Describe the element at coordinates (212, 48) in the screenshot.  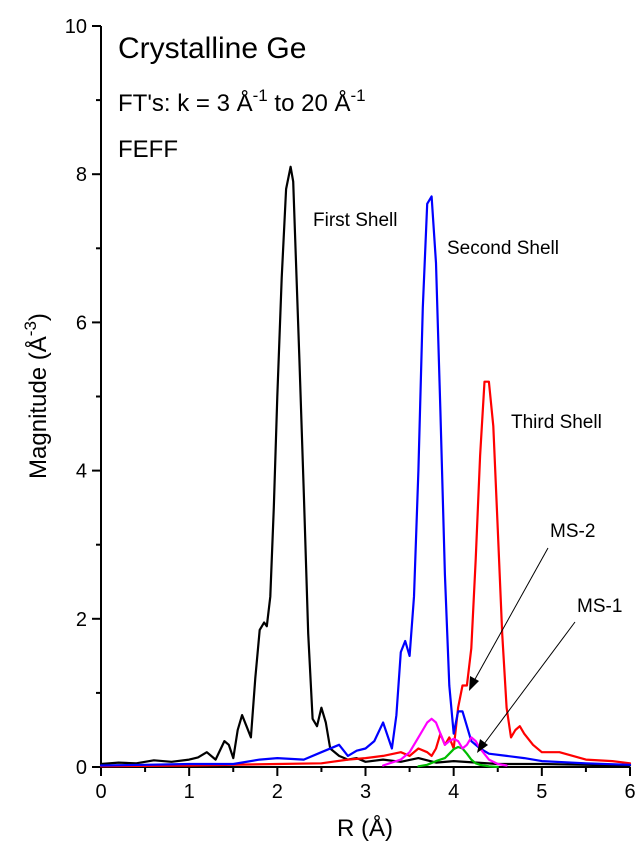
I see `chart-title: Crystalline Ge` at that location.